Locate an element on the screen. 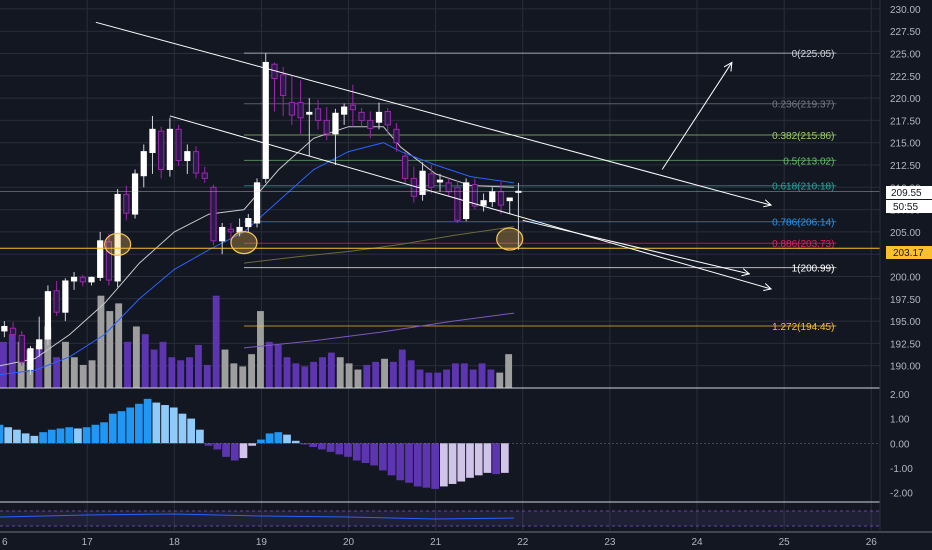  time-tick-label: 20 is located at coordinates (349, 542).